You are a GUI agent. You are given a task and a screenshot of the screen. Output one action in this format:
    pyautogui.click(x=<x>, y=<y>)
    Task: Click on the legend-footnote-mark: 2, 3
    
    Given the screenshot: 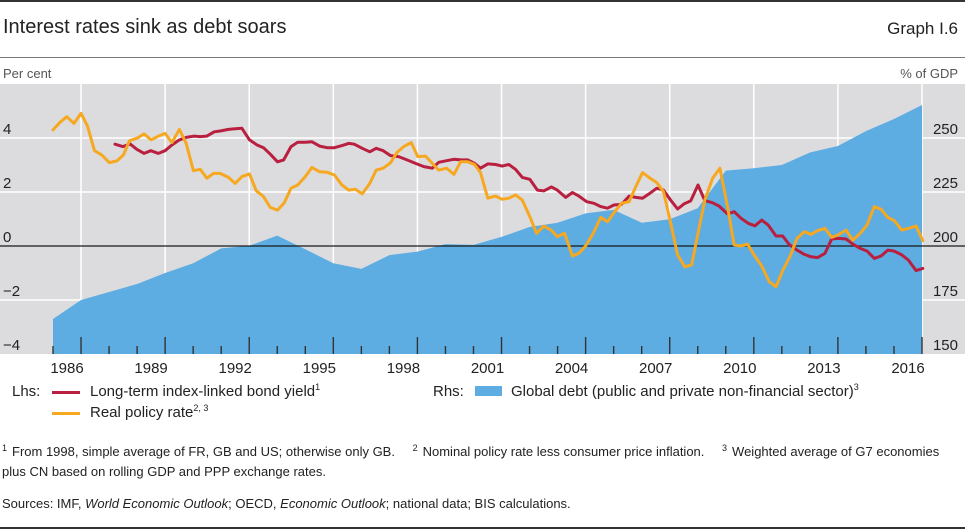 What is the action you would take?
    pyautogui.click(x=201, y=408)
    